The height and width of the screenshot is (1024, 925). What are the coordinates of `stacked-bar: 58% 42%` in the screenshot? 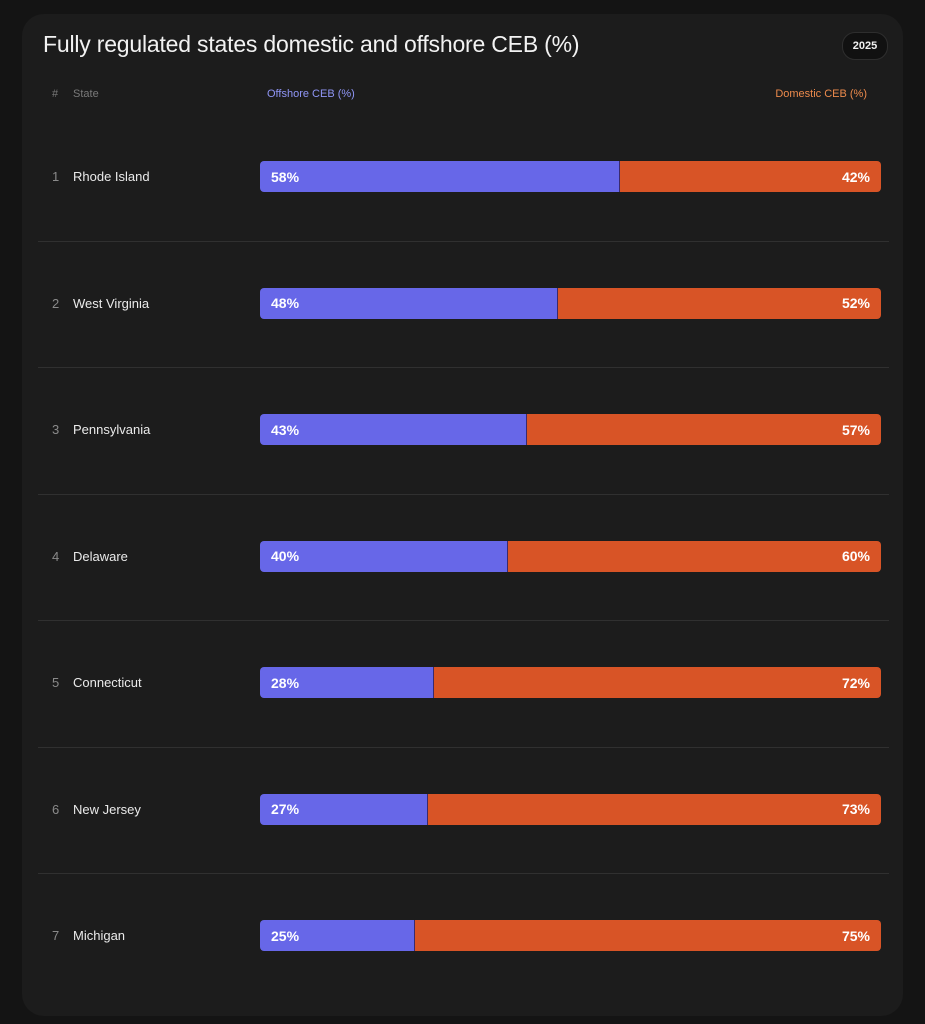 It's located at (570, 176).